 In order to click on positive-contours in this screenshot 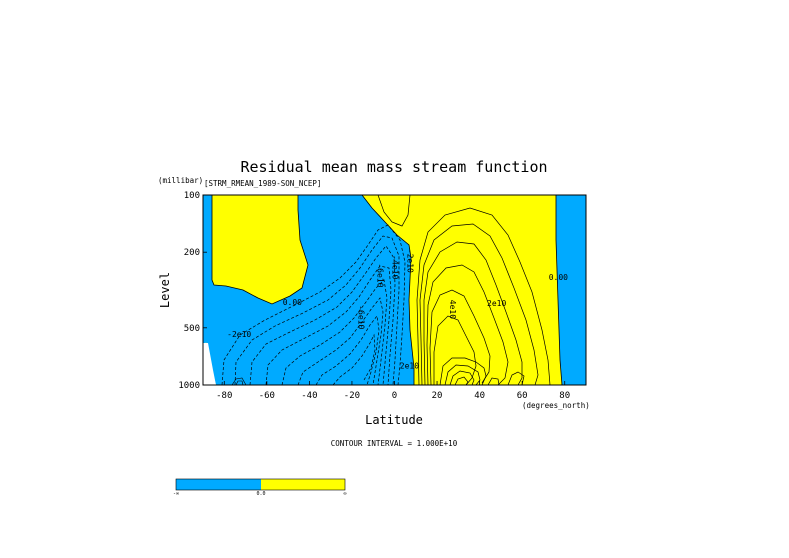, I will do `click(464, 290)`.